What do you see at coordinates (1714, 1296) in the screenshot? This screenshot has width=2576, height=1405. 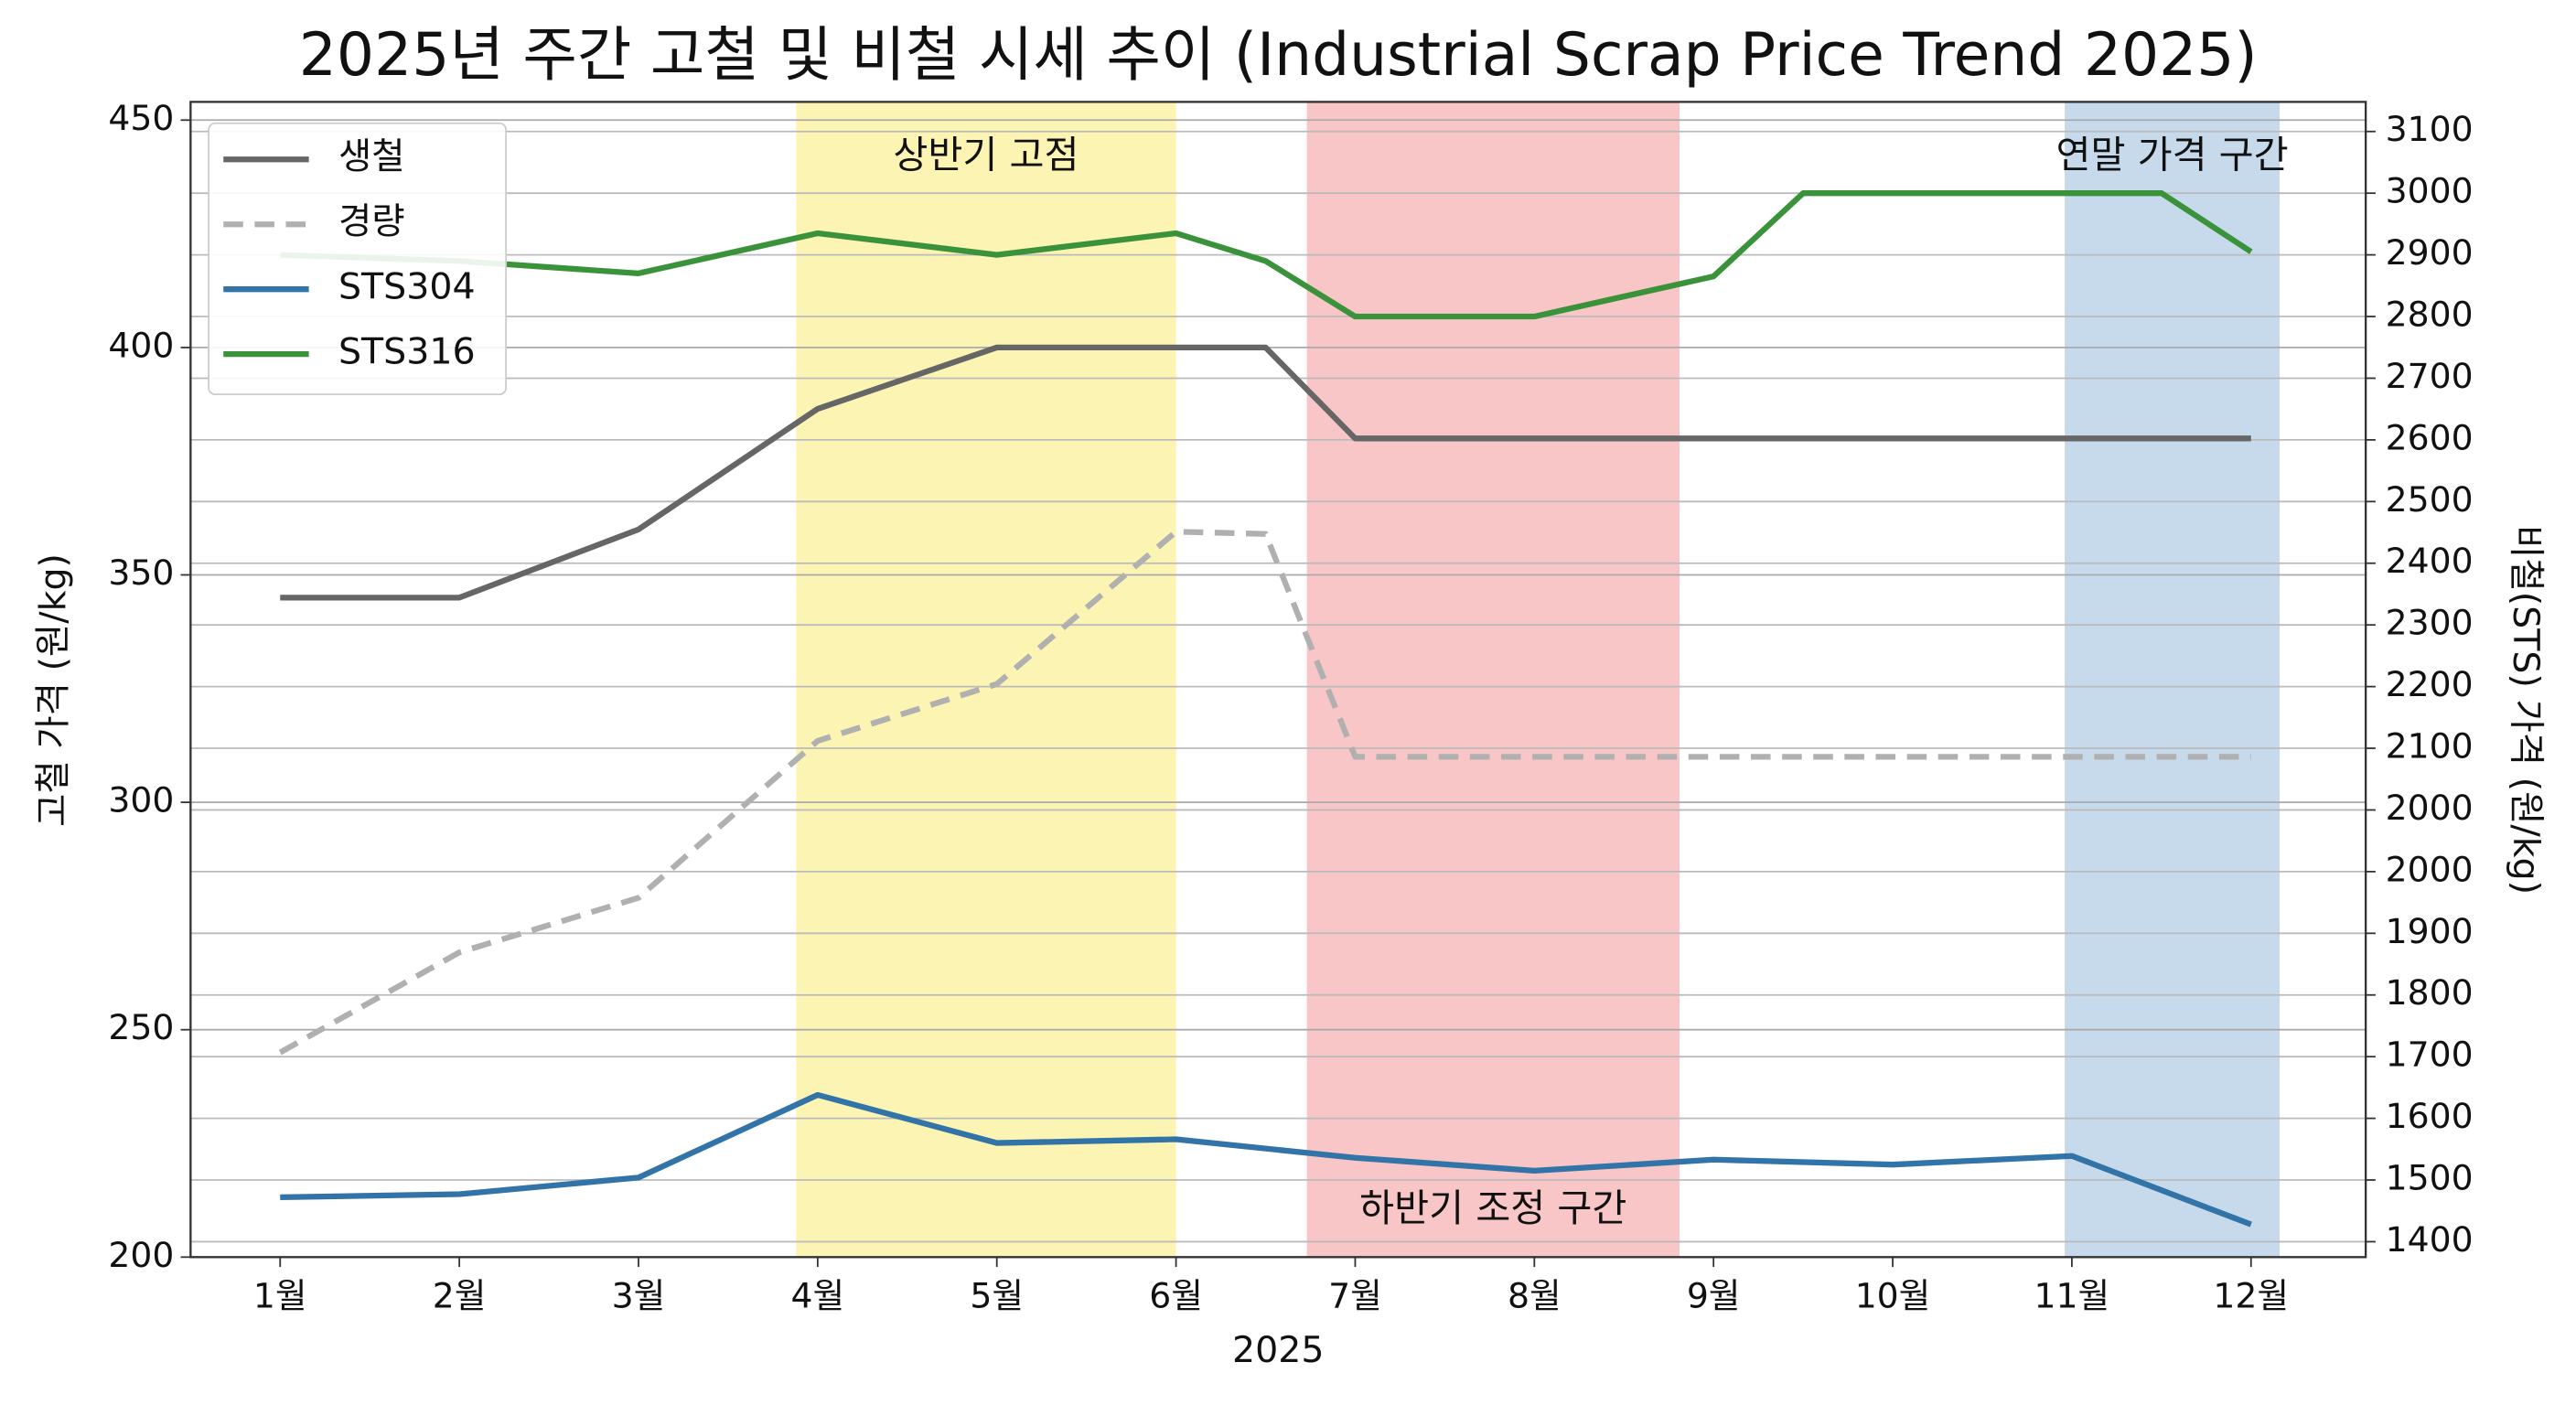 I see `x-tick-label: 9월` at bounding box center [1714, 1296].